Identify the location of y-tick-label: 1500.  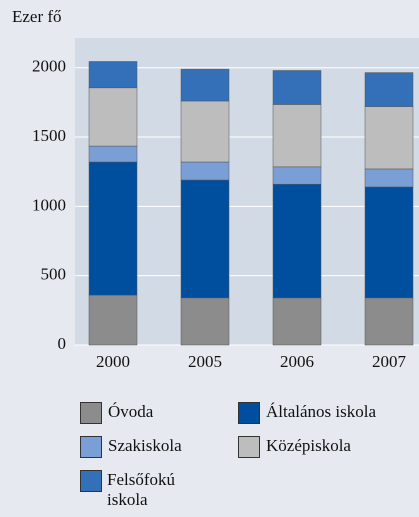
(49, 135).